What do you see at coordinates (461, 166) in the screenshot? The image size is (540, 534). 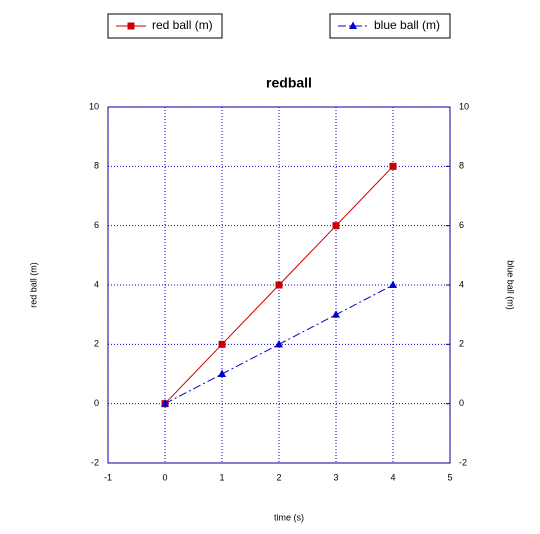 I see `y2-tick-label: 8` at bounding box center [461, 166].